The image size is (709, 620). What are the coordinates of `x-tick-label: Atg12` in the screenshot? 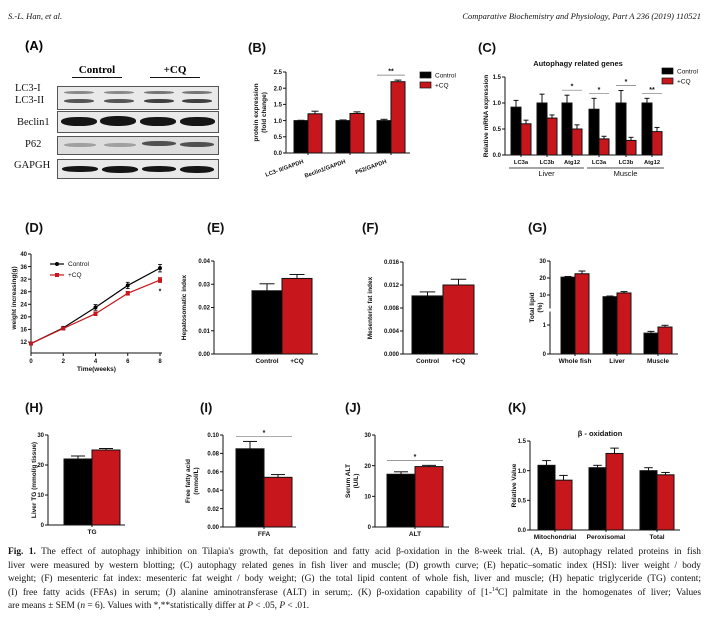 It's located at (652, 163).